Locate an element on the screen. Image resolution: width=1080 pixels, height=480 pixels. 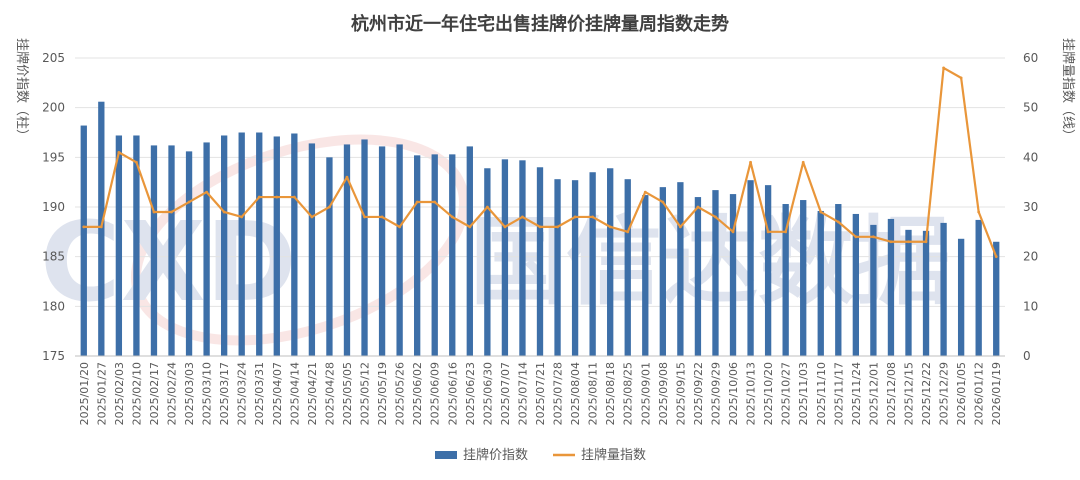
x-tick-label: 2025/01/20 is located at coordinates (84, 393).